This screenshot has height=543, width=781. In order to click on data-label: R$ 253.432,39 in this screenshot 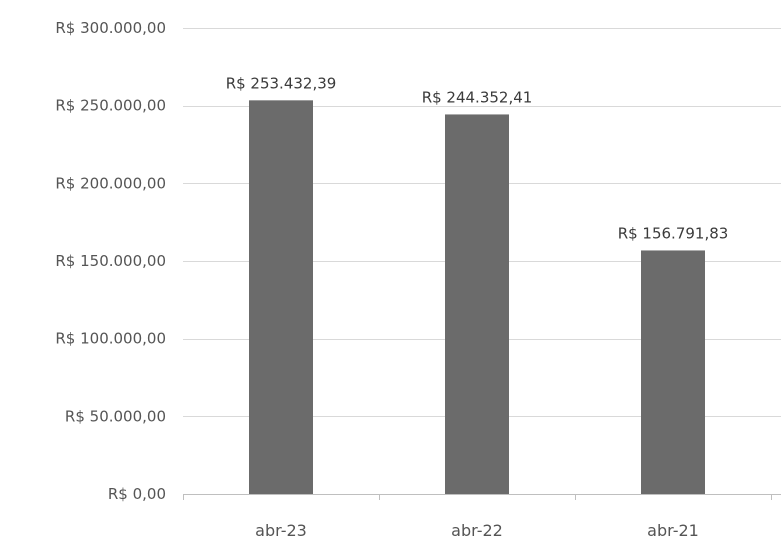, I will do `click(281, 83)`.